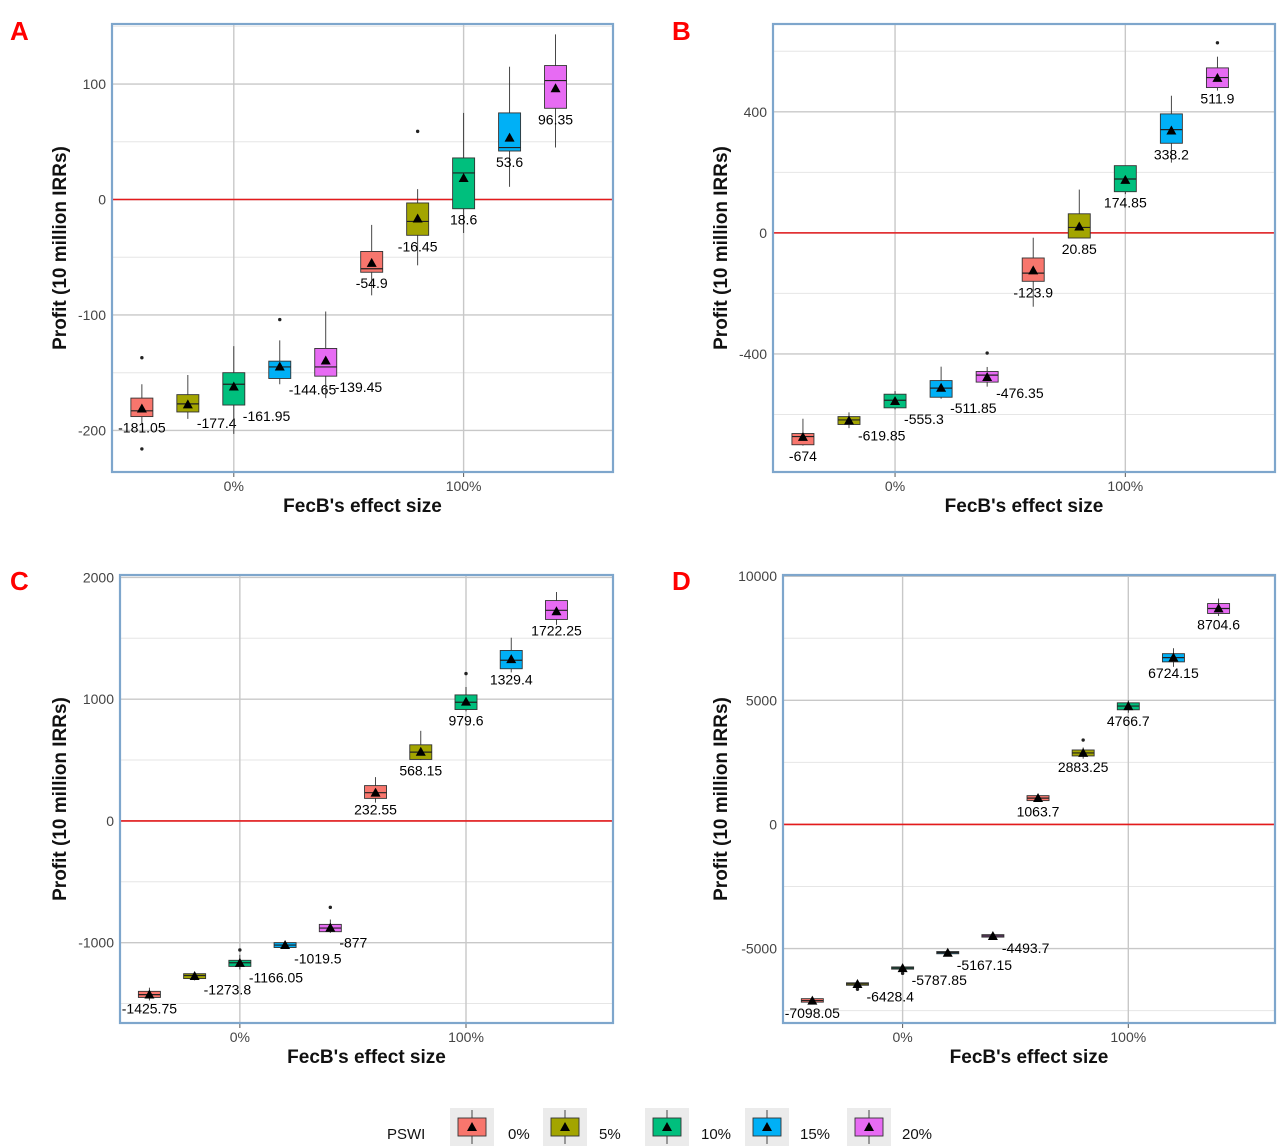 The height and width of the screenshot is (1148, 1277). I want to click on mean-value-label: -123.9, so click(1033, 292).